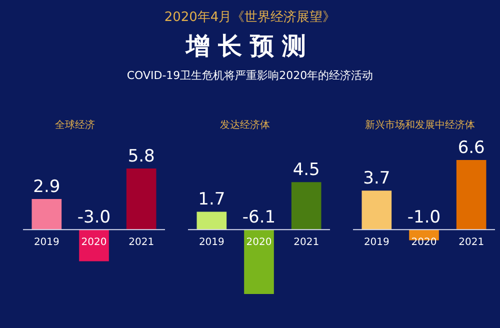  What do you see at coordinates (250, 75) in the screenshot?
I see `text: COVID-19卫生危机将严重影响2020年的经济活动` at bounding box center [250, 75].